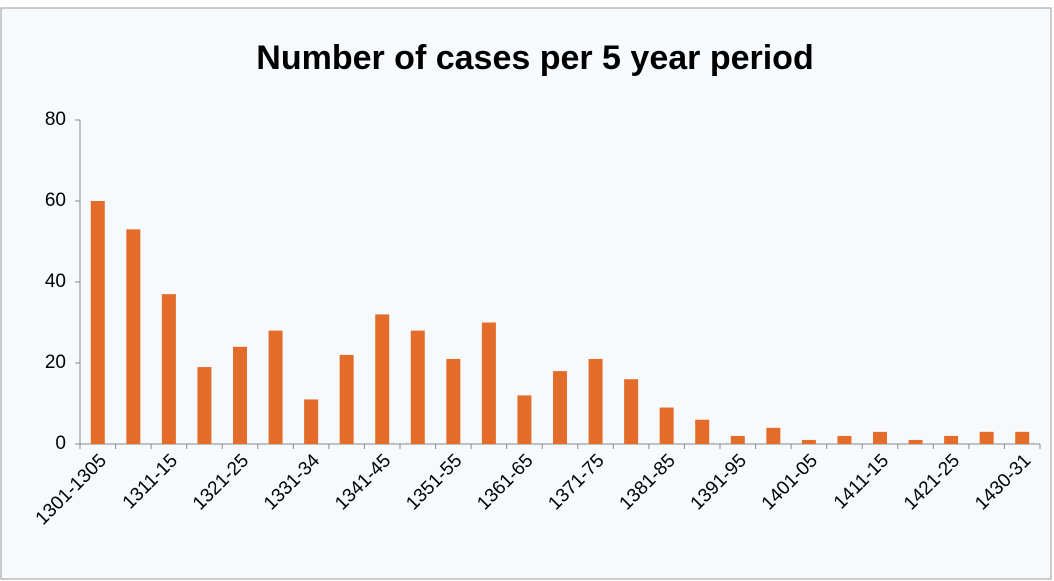 This screenshot has height=581, width=1054. What do you see at coordinates (534, 58) in the screenshot?
I see `chart-title: Number of cases per 5 year period` at bounding box center [534, 58].